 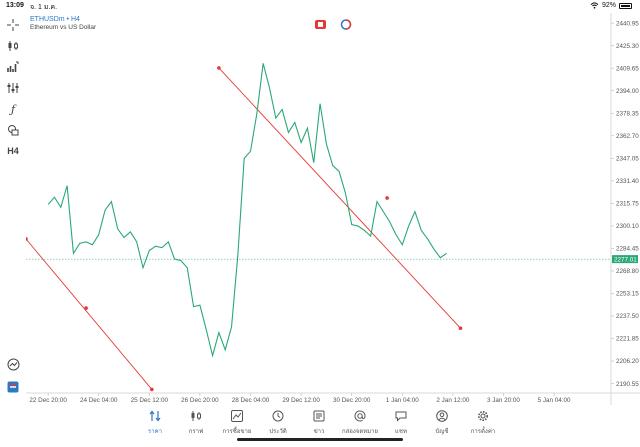 I want to click on tab-trade: การซื้อขาย, so click(x=237, y=422).